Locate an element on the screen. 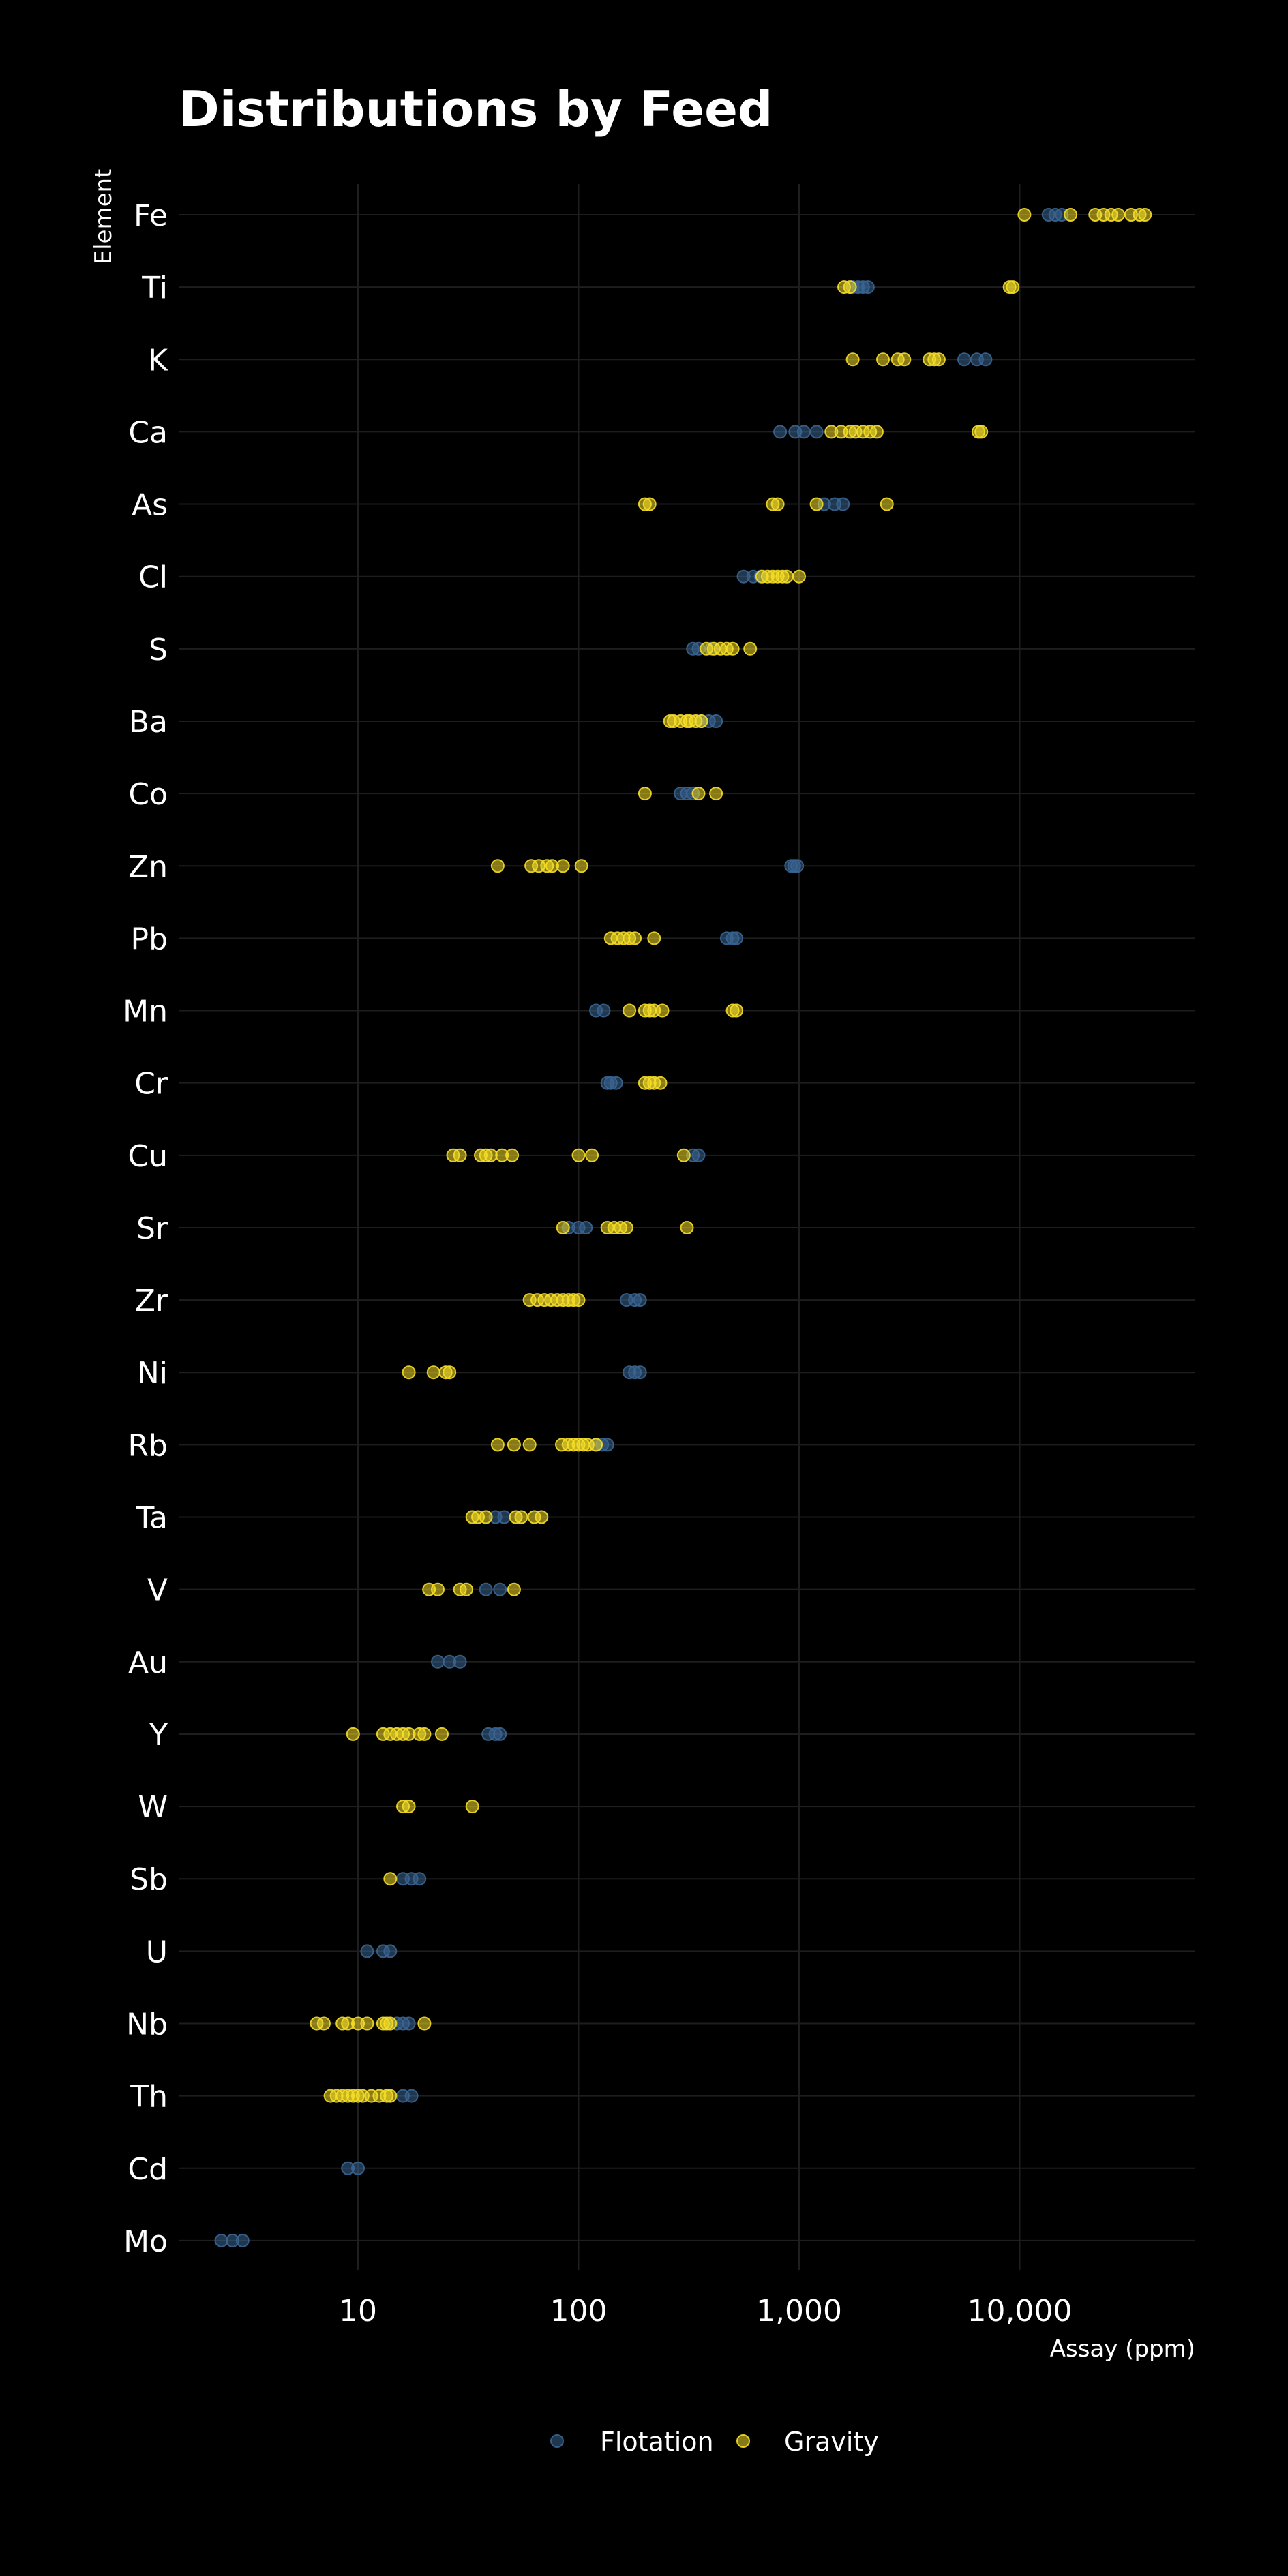 The height and width of the screenshot is (2576, 1288). y-tick-label: K is located at coordinates (158, 360).